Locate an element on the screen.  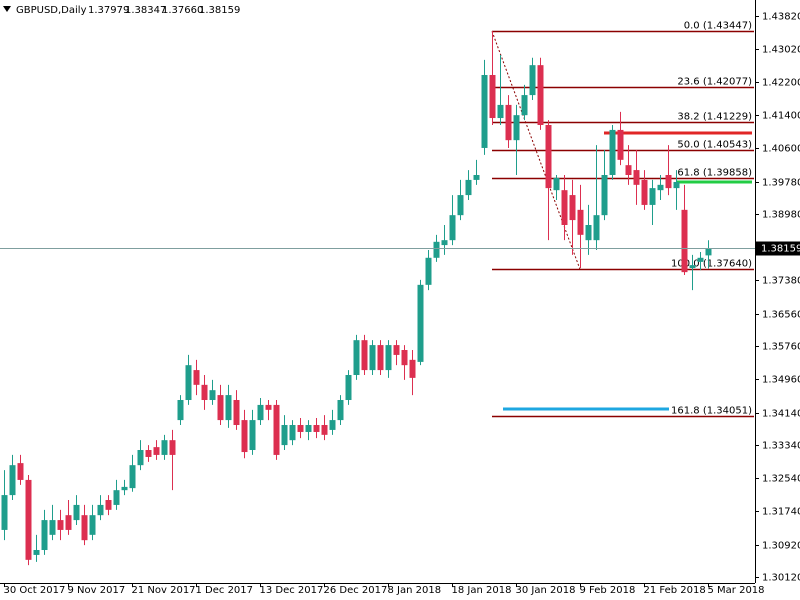
y-tick-label: 1.30920 is located at coordinates (781, 546).